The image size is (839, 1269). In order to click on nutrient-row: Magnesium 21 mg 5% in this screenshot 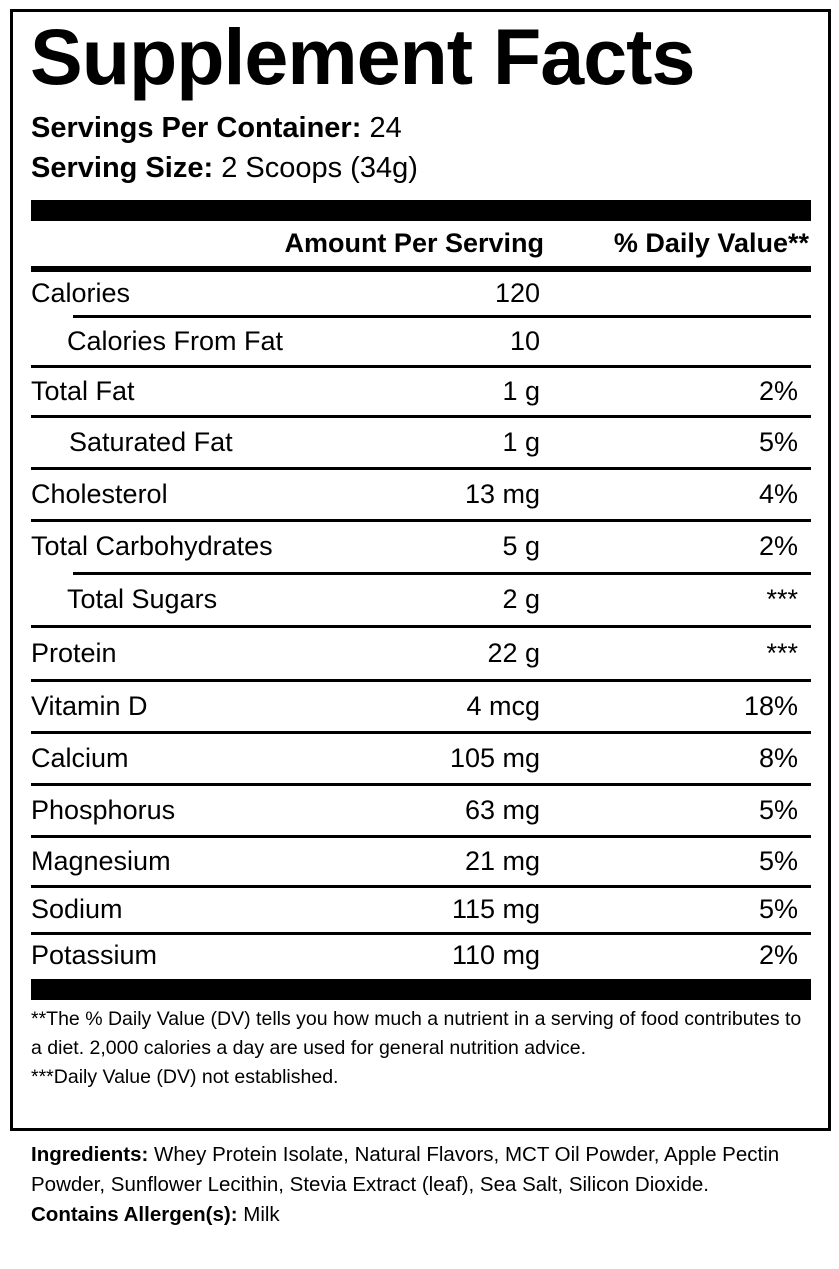, I will do `click(421, 863)`.